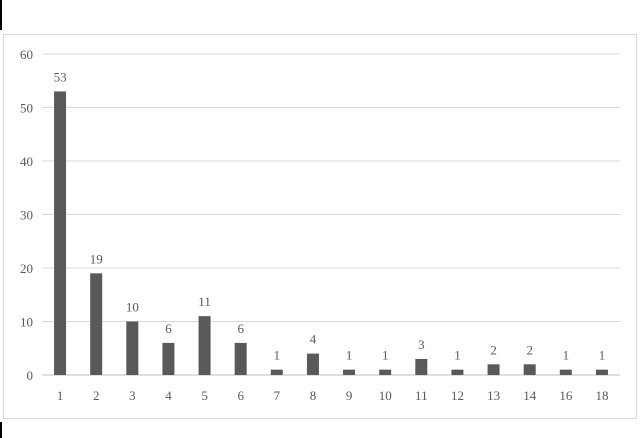  What do you see at coordinates (385, 395) in the screenshot?
I see `x-tick-label: 10` at bounding box center [385, 395].